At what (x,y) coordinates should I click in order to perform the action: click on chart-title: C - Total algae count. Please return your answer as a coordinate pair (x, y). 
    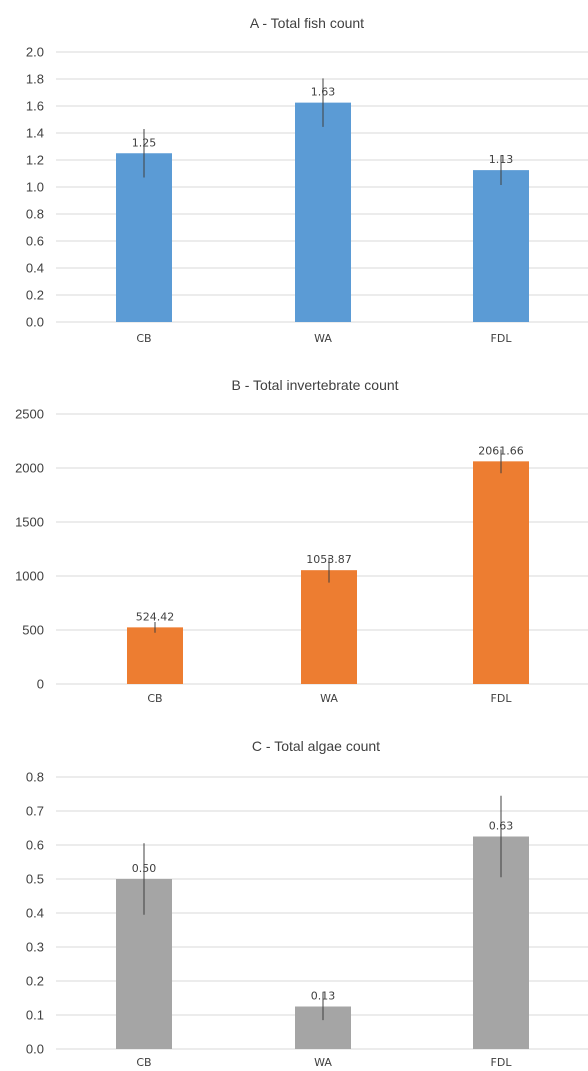
    Looking at the image, I should click on (316, 746).